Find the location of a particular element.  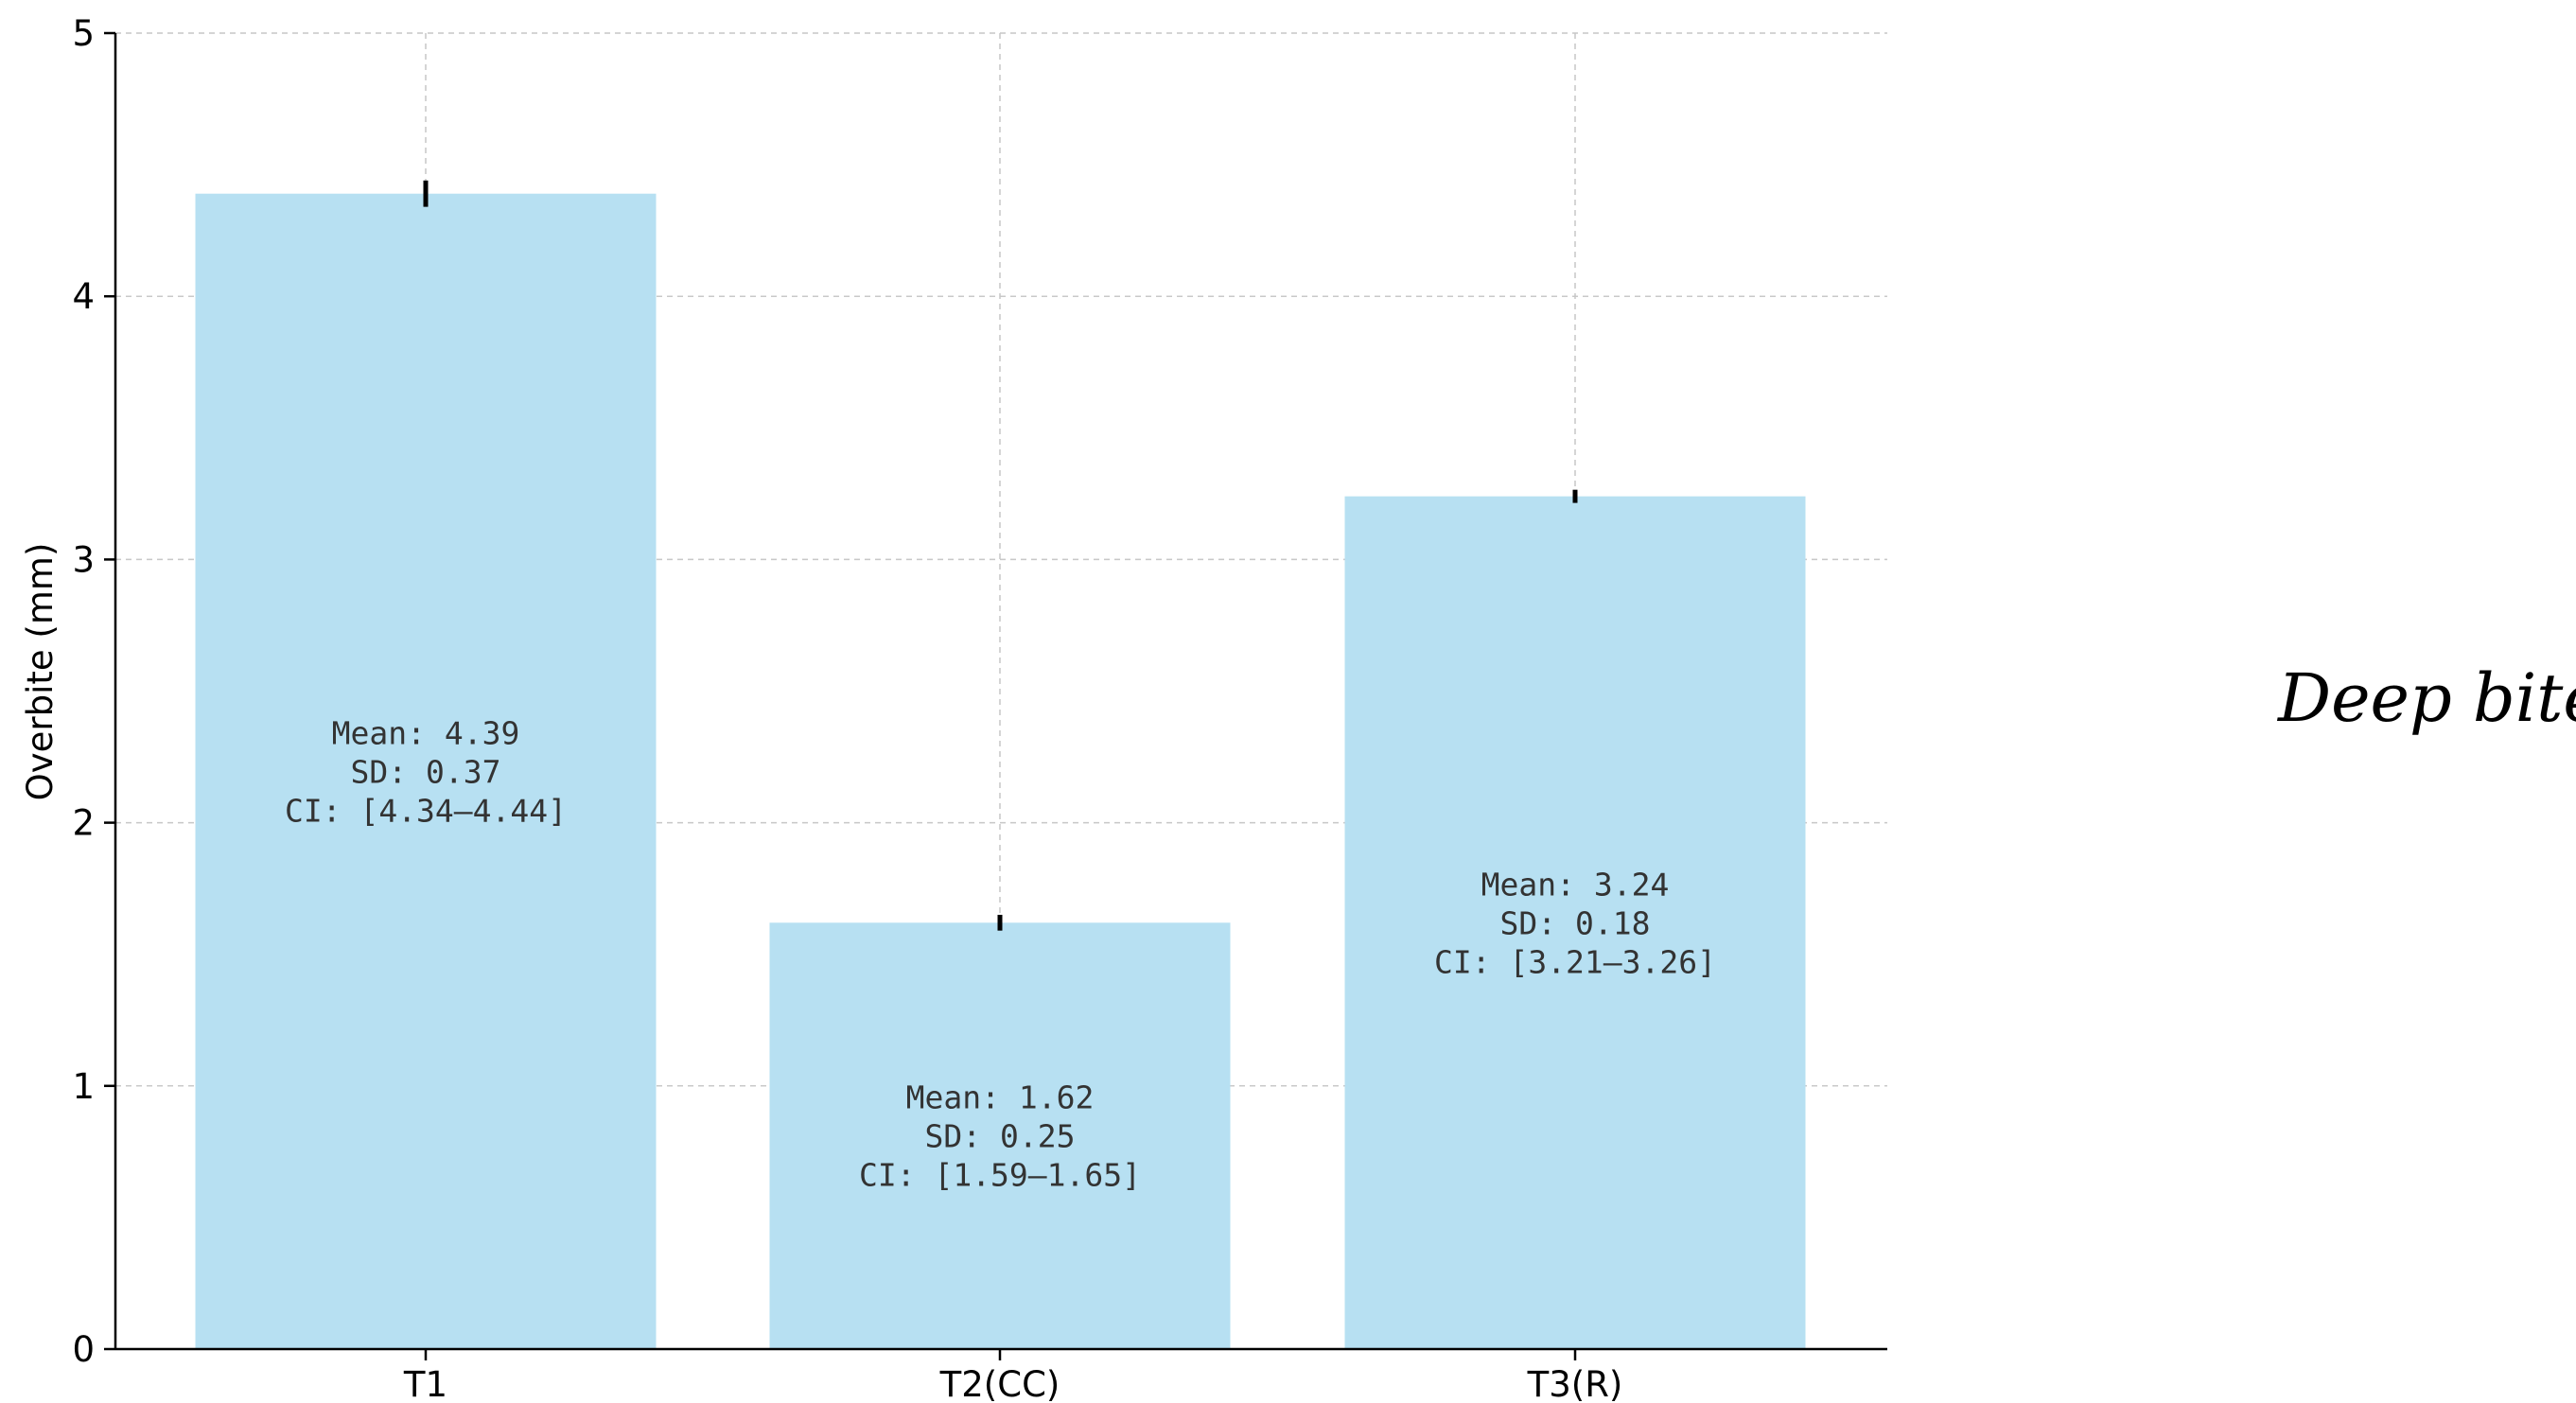

bar-annotation-line: SD: 0.25 is located at coordinates (1000, 1136).